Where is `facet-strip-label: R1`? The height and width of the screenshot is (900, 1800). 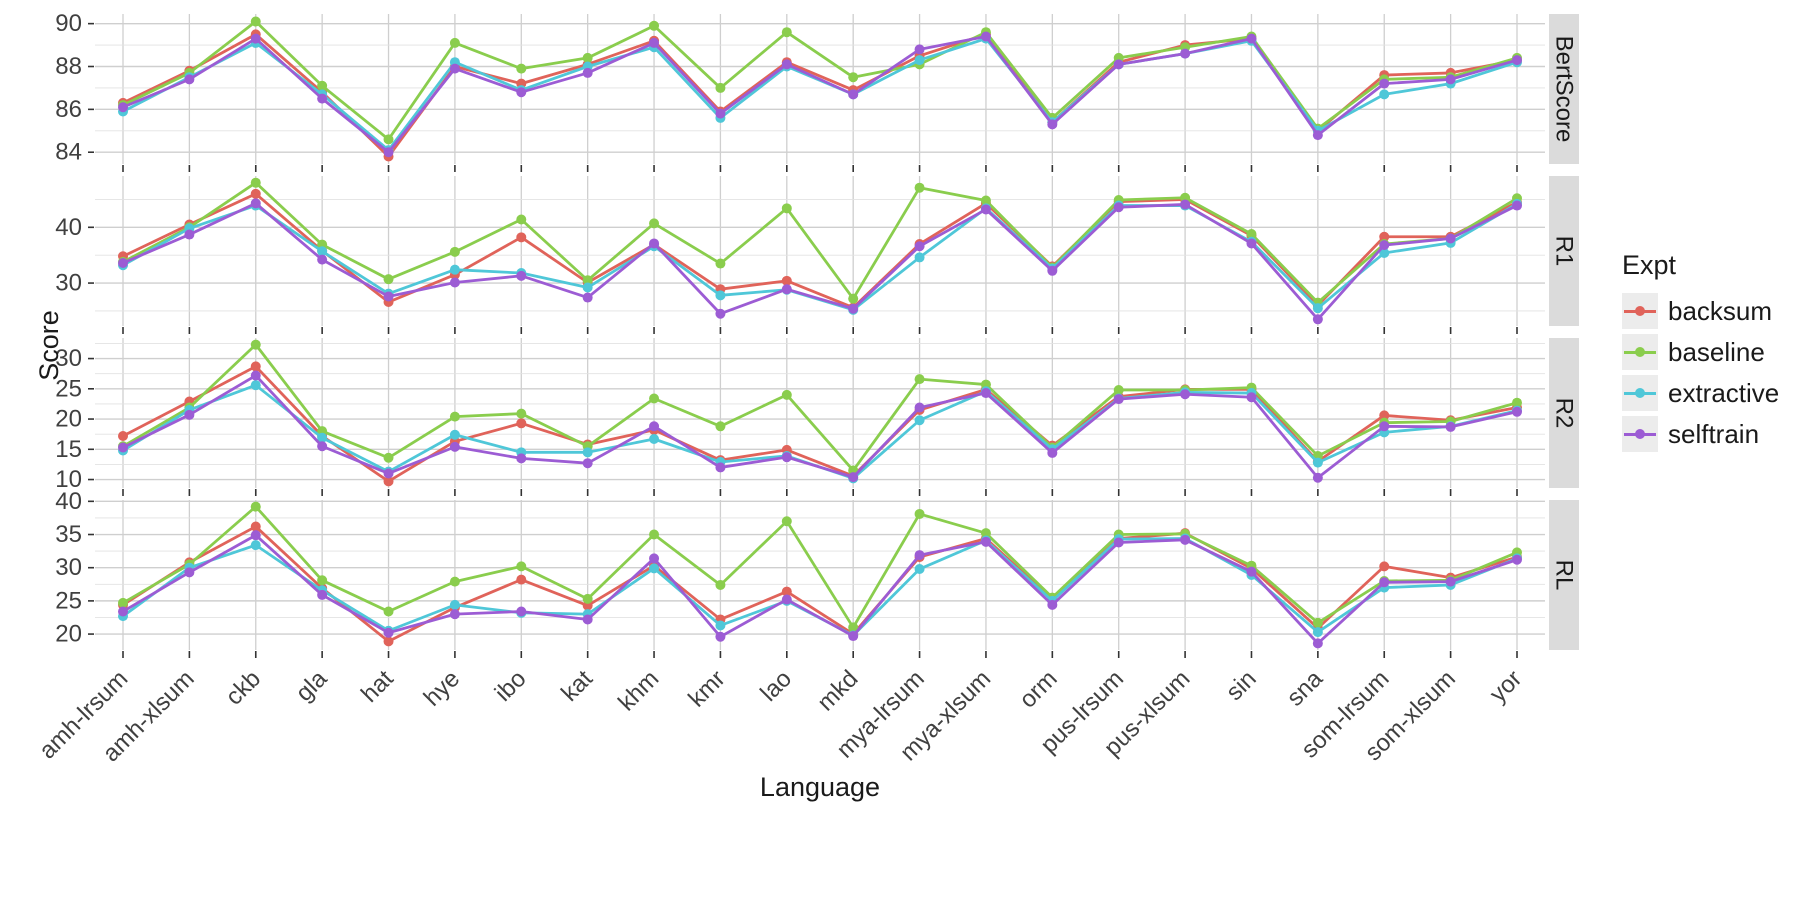 facet-strip-label: R1 is located at coordinates (1564, 251).